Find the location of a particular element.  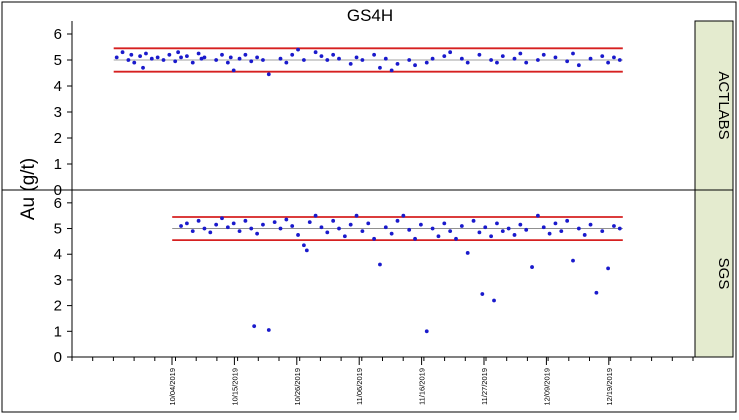

panel-label-actlabs: ACTLABS is located at coordinates (723, 105).